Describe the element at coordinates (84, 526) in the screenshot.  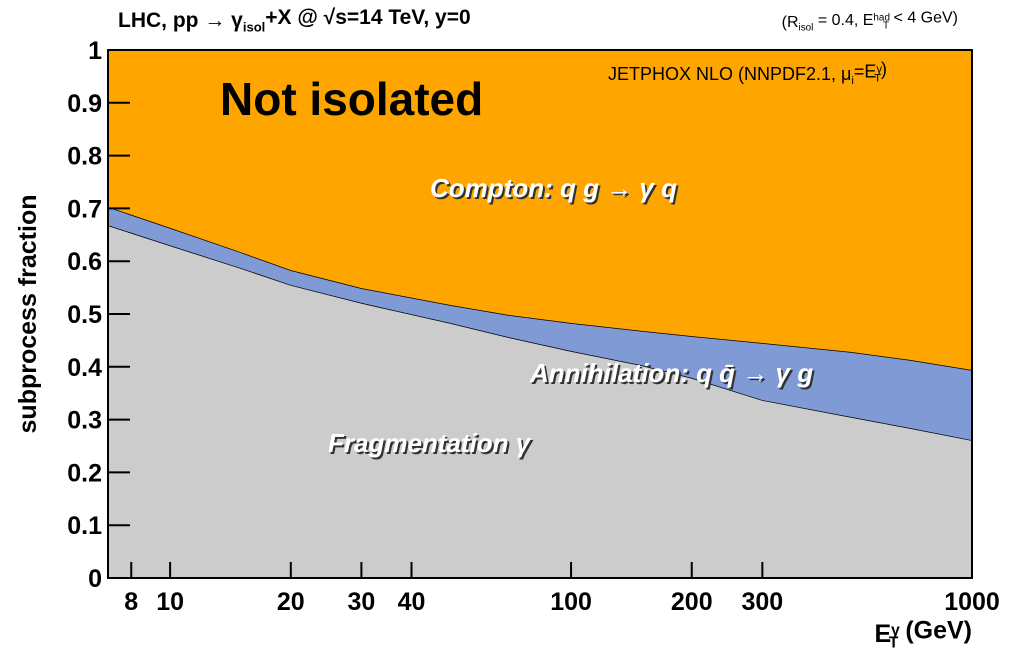
I see `y-tick-label: 0.1` at that location.